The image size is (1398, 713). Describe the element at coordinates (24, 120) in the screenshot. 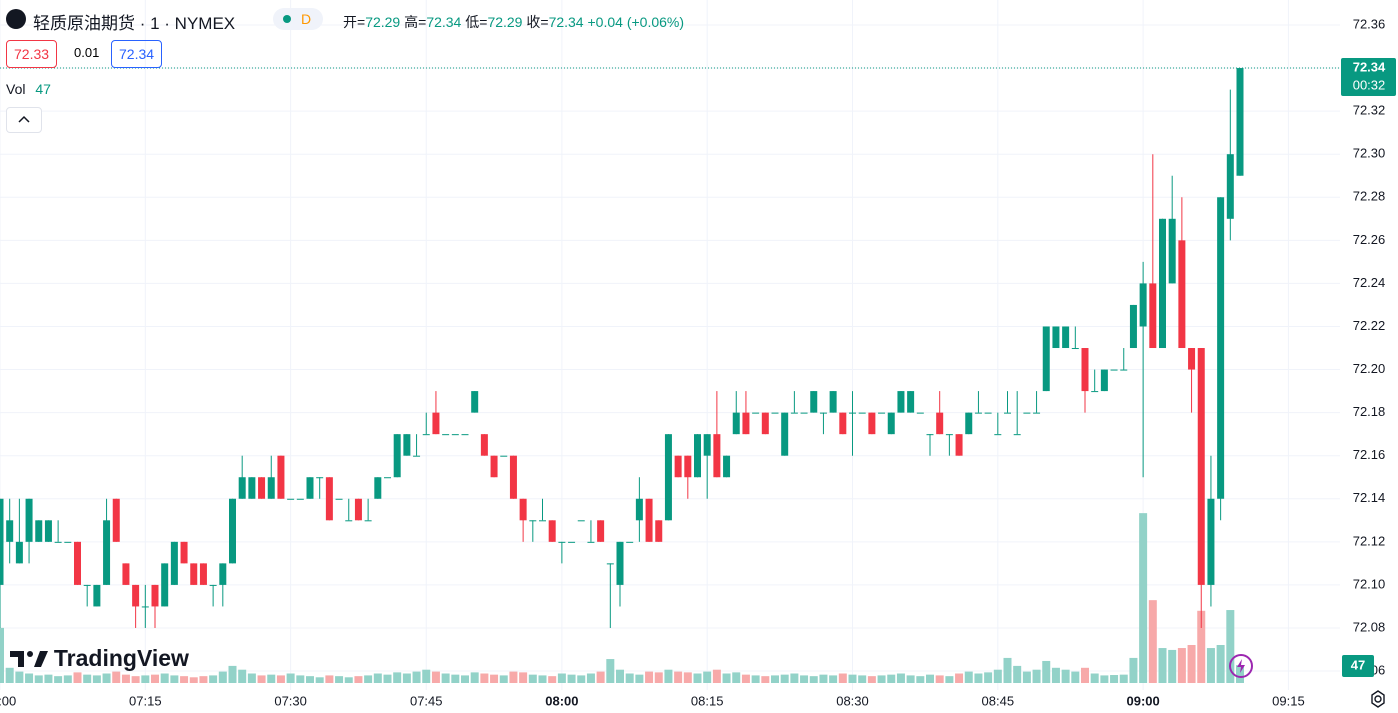

I see `collapse-button` at that location.